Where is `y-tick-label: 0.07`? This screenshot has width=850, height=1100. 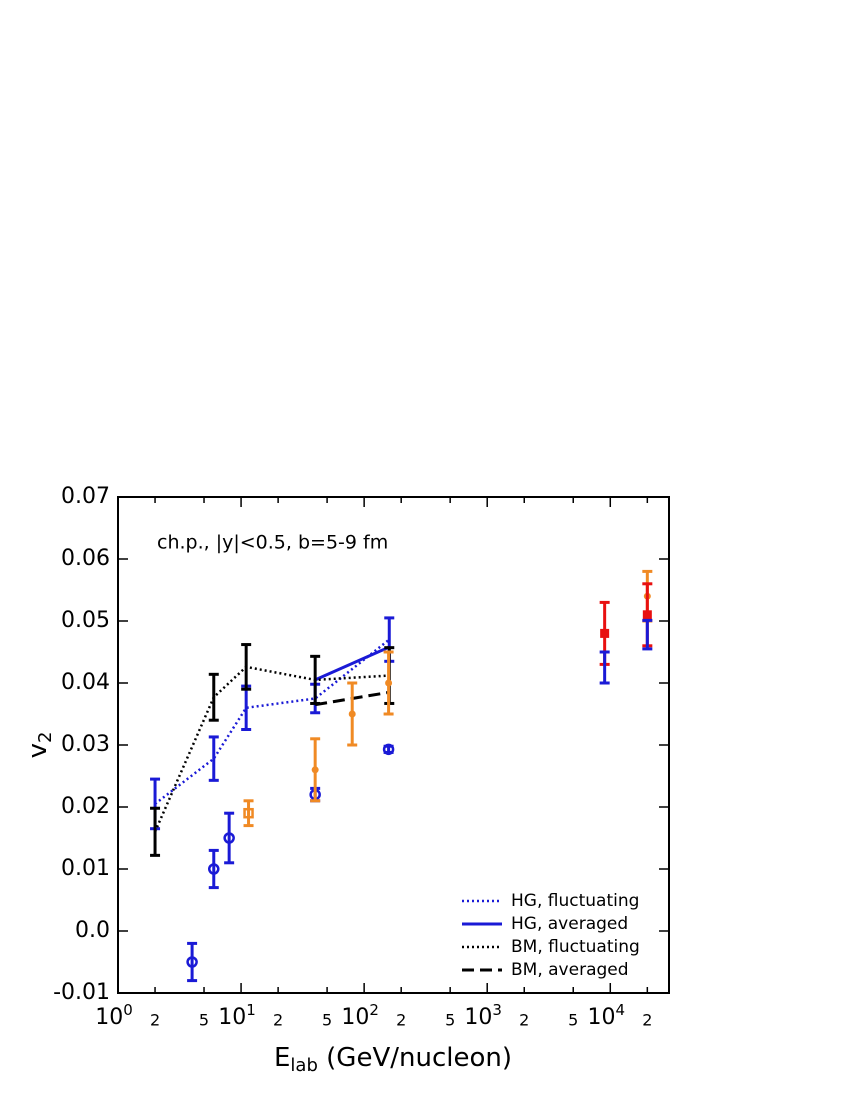
y-tick-label: 0.07 is located at coordinates (85, 496).